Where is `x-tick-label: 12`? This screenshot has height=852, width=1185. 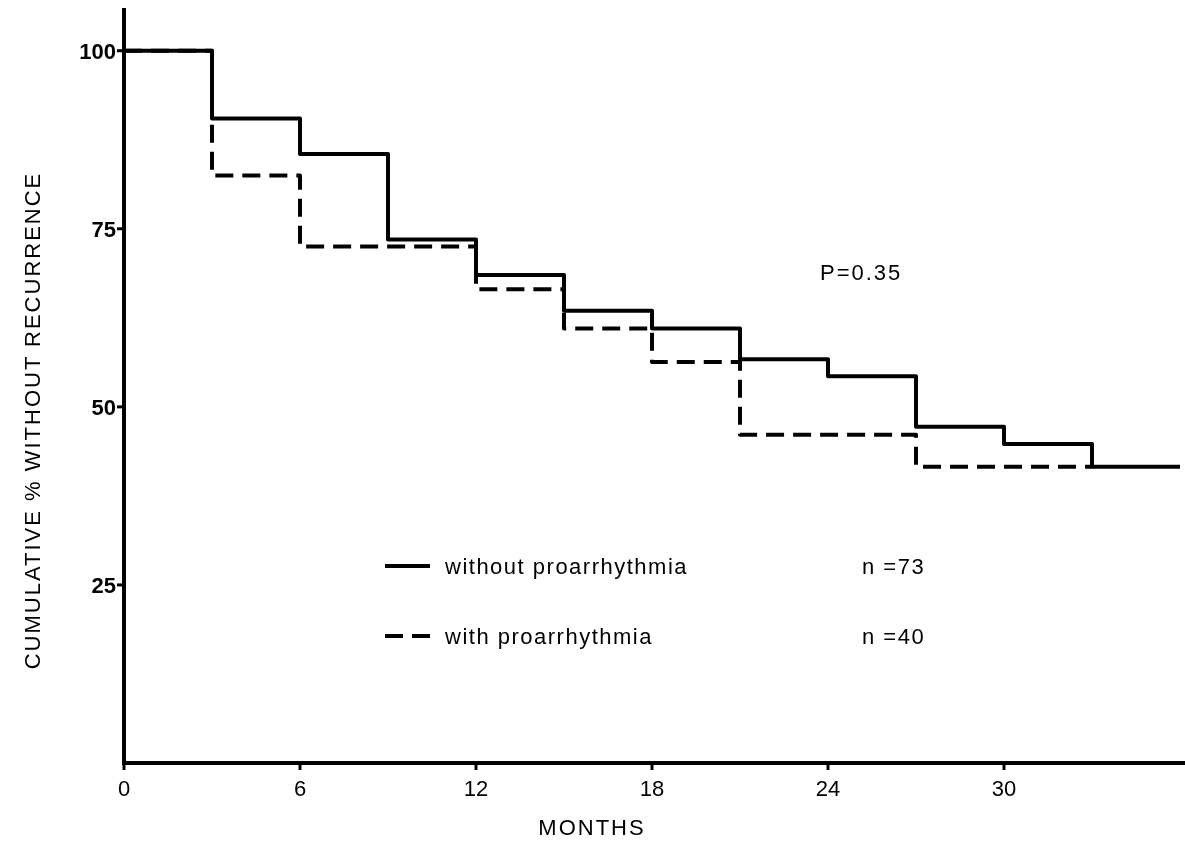
x-tick-label: 12 is located at coordinates (476, 788).